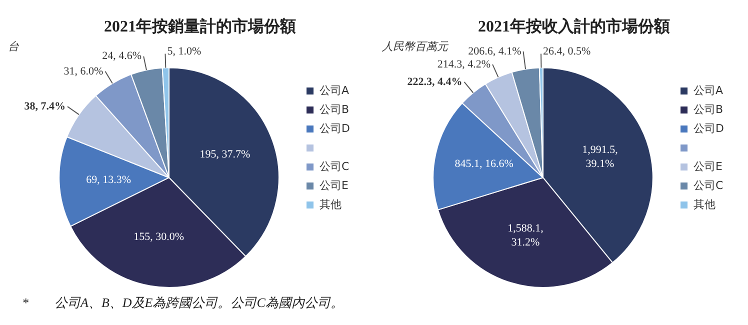 The height and width of the screenshot is (325, 748). Describe the element at coordinates (434, 82) in the screenshot. I see `data-label: 222.3, 4.4%` at that location.